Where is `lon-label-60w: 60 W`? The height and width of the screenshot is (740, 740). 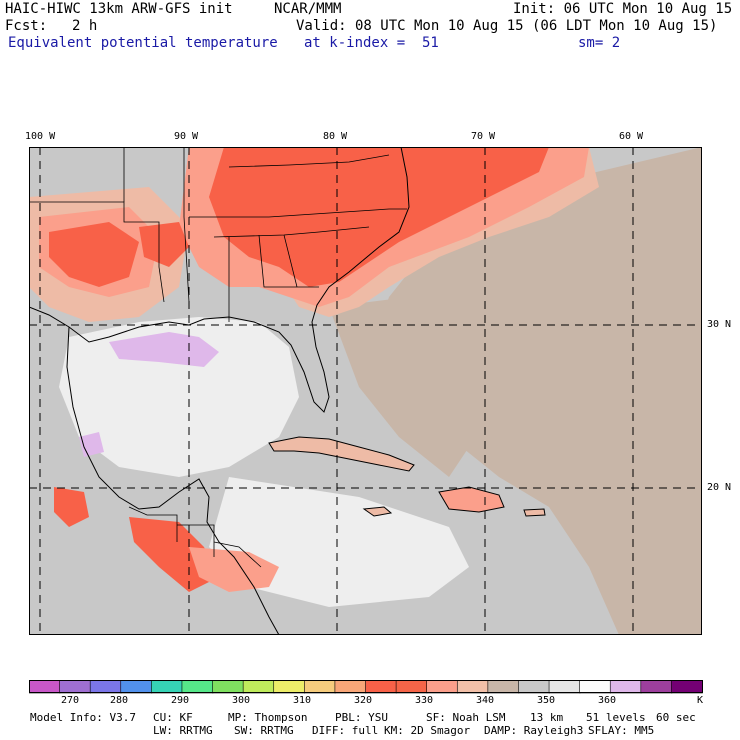 lon-label-60w: 60 W is located at coordinates (631, 136).